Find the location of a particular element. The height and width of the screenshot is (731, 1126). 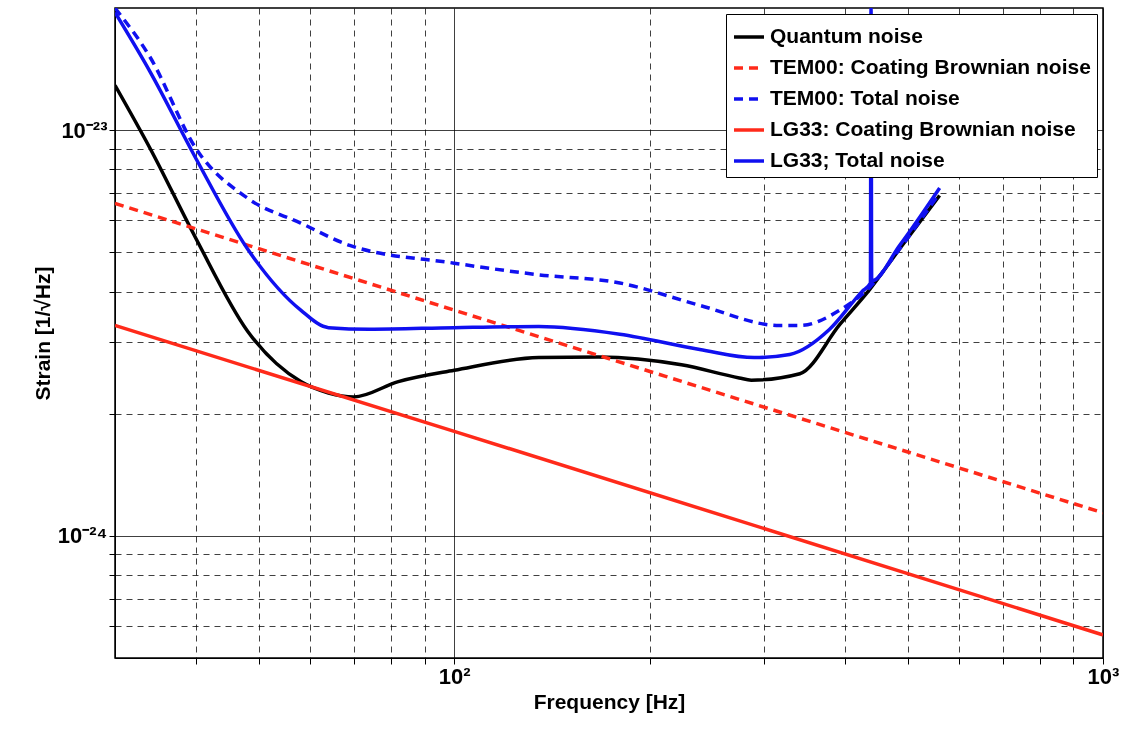

legend-label: Quantum noise is located at coordinates (846, 35).